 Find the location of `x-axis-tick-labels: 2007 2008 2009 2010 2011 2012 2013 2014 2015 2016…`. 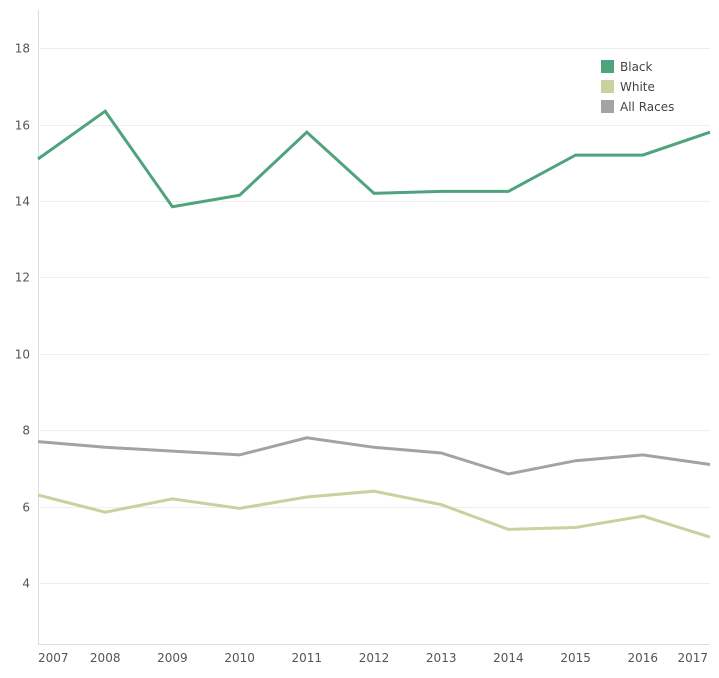

x-axis-tick-labels: 2007 2008 2009 2010 2011 2012 2013 2014 2015 2016… is located at coordinates (373, 658).